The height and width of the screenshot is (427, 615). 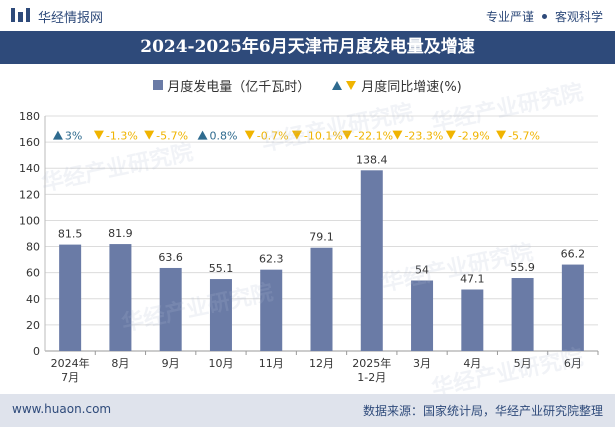 What do you see at coordinates (20, 15) in the screenshot?
I see `brand-logo-icon` at bounding box center [20, 15].